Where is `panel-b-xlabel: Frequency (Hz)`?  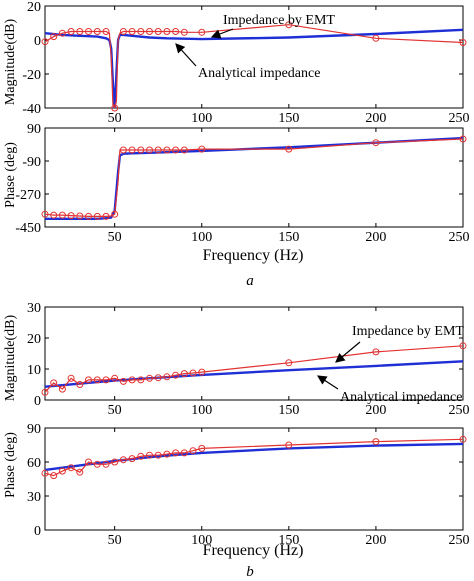
panel-b-xlabel: Frequency (Hz) is located at coordinates (253, 550).